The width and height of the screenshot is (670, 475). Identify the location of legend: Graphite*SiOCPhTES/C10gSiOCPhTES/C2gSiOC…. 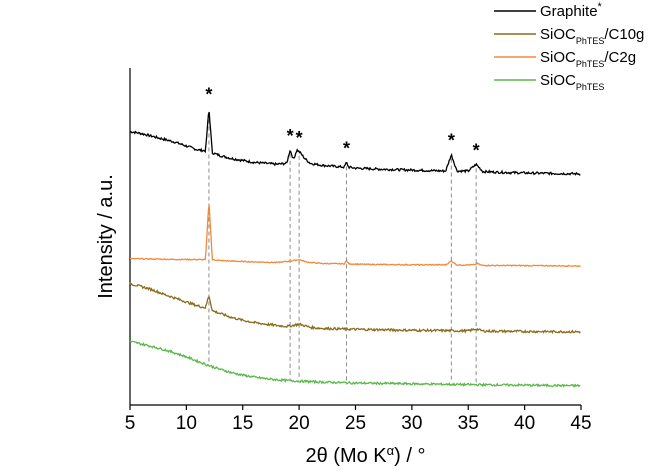
(569, 46).